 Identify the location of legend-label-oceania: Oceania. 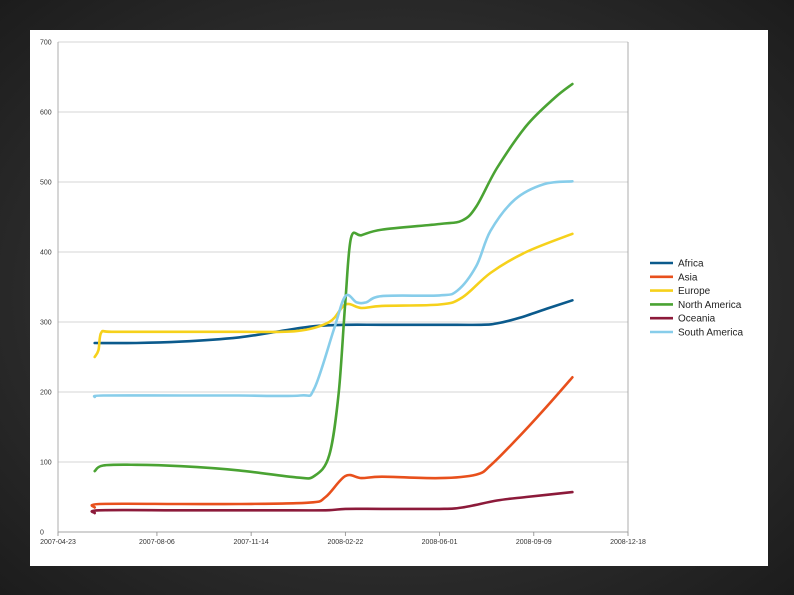
(697, 319).